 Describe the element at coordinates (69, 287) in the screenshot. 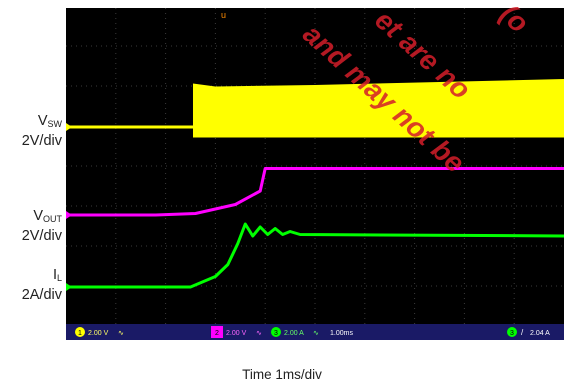

I see `il-ground-marker` at that location.